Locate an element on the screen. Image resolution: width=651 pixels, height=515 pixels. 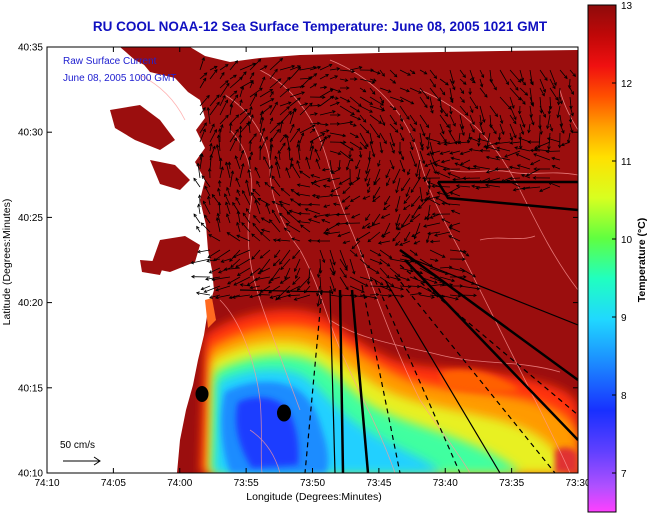
station-marker-west is located at coordinates (202, 394).